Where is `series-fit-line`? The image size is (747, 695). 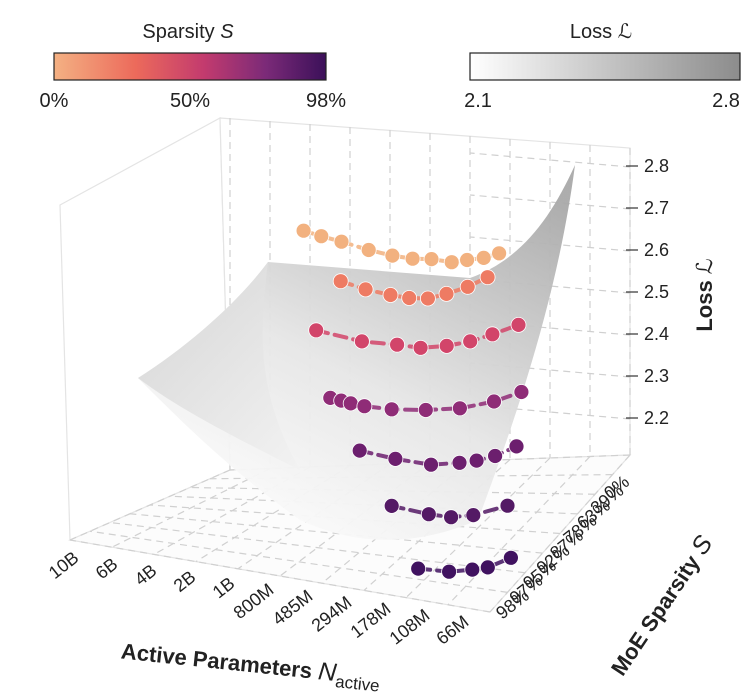
series-fit-line is located at coordinates (464, 564).